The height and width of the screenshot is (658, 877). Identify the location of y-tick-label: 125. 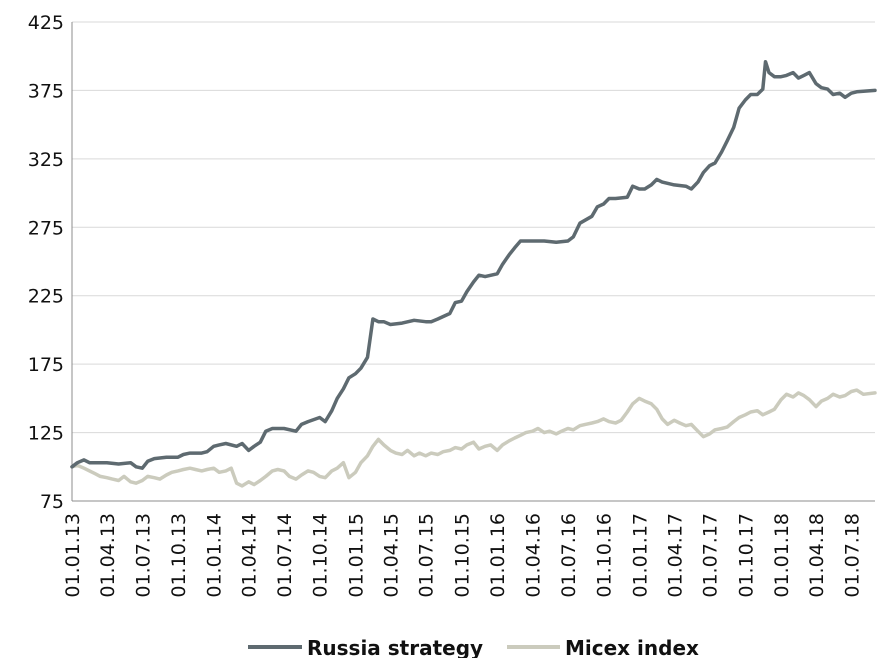
(46, 434).